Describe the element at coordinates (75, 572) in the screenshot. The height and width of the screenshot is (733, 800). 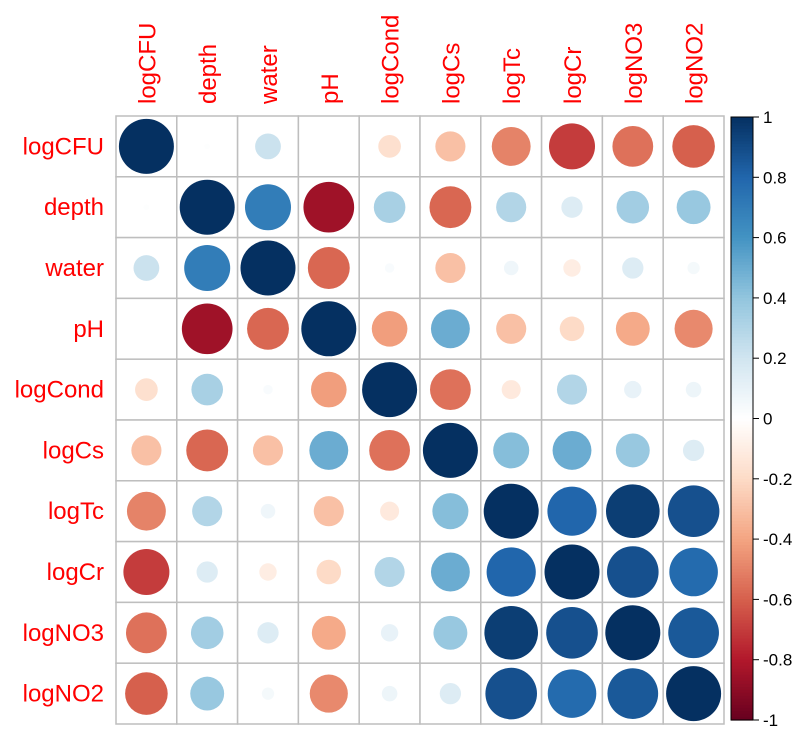
I see `row-label-logCr: logCr` at that location.